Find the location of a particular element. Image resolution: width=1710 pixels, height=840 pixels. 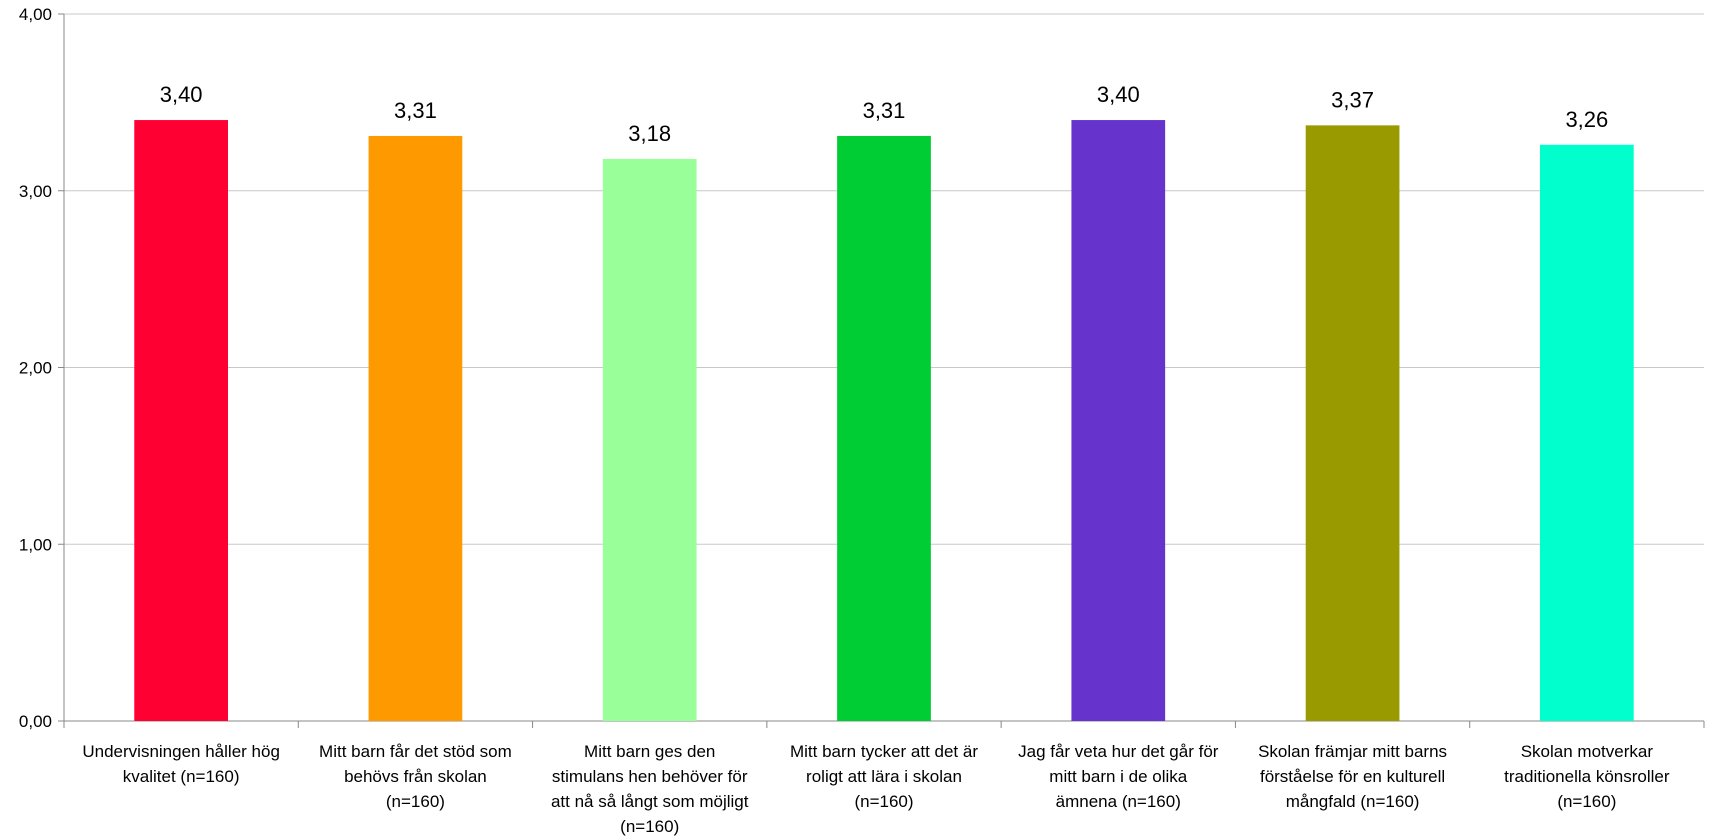

category-label-line: Jag får veta hur det går för is located at coordinates (1118, 751).